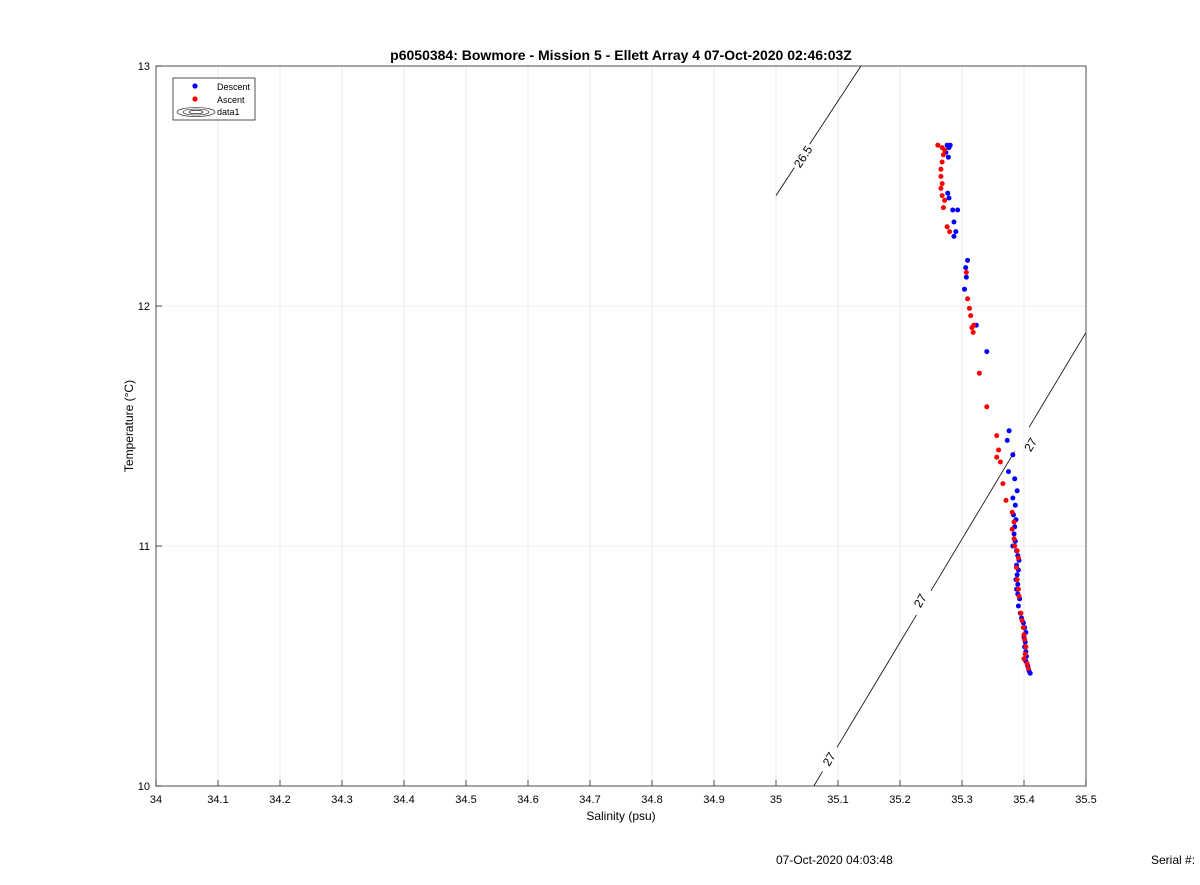 The height and width of the screenshot is (885, 1200). What do you see at coordinates (713, 800) in the screenshot?
I see `x-tick-label: 34.9` at bounding box center [713, 800].